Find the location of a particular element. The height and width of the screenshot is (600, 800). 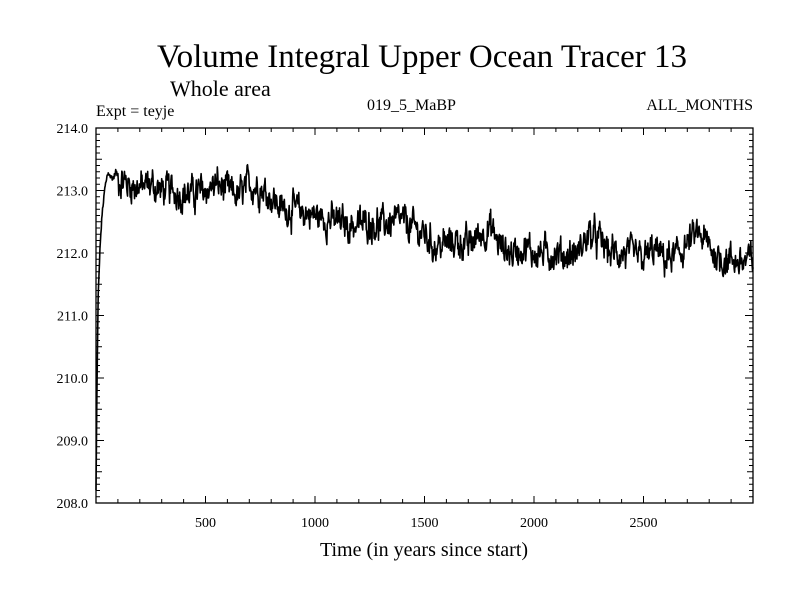

x-tick-label: 500 is located at coordinates (205, 523).